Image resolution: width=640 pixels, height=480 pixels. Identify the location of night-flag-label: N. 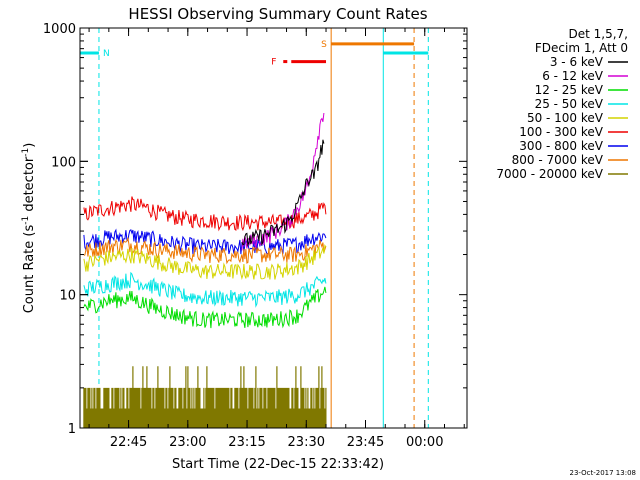
(106, 54).